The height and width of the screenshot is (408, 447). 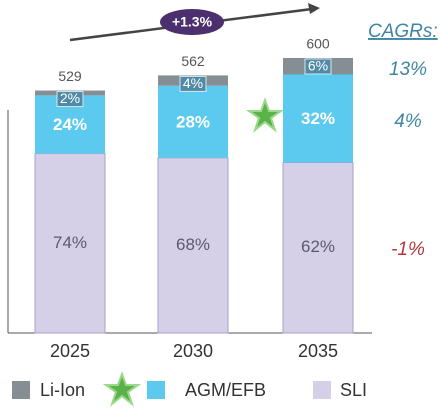 I want to click on data-label: 32%, so click(x=318, y=118).